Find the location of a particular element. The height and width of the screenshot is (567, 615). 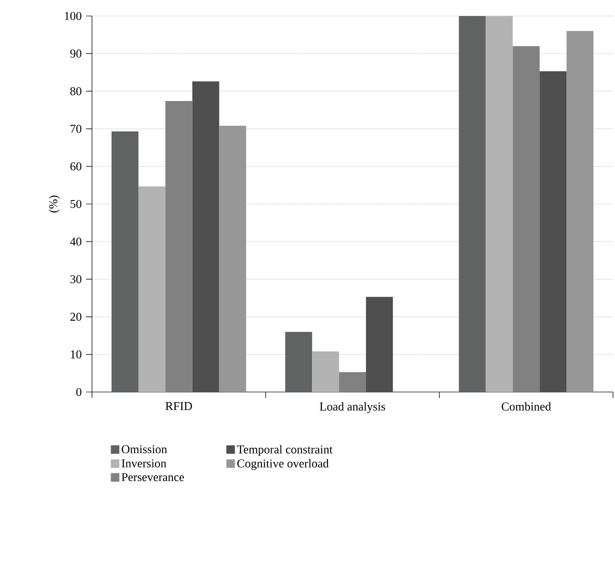

legend-label: Inversion is located at coordinates (144, 463).